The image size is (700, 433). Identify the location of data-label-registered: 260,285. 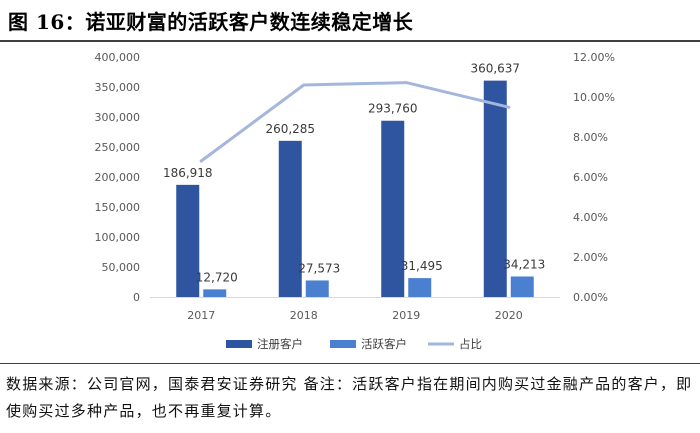
(290, 129).